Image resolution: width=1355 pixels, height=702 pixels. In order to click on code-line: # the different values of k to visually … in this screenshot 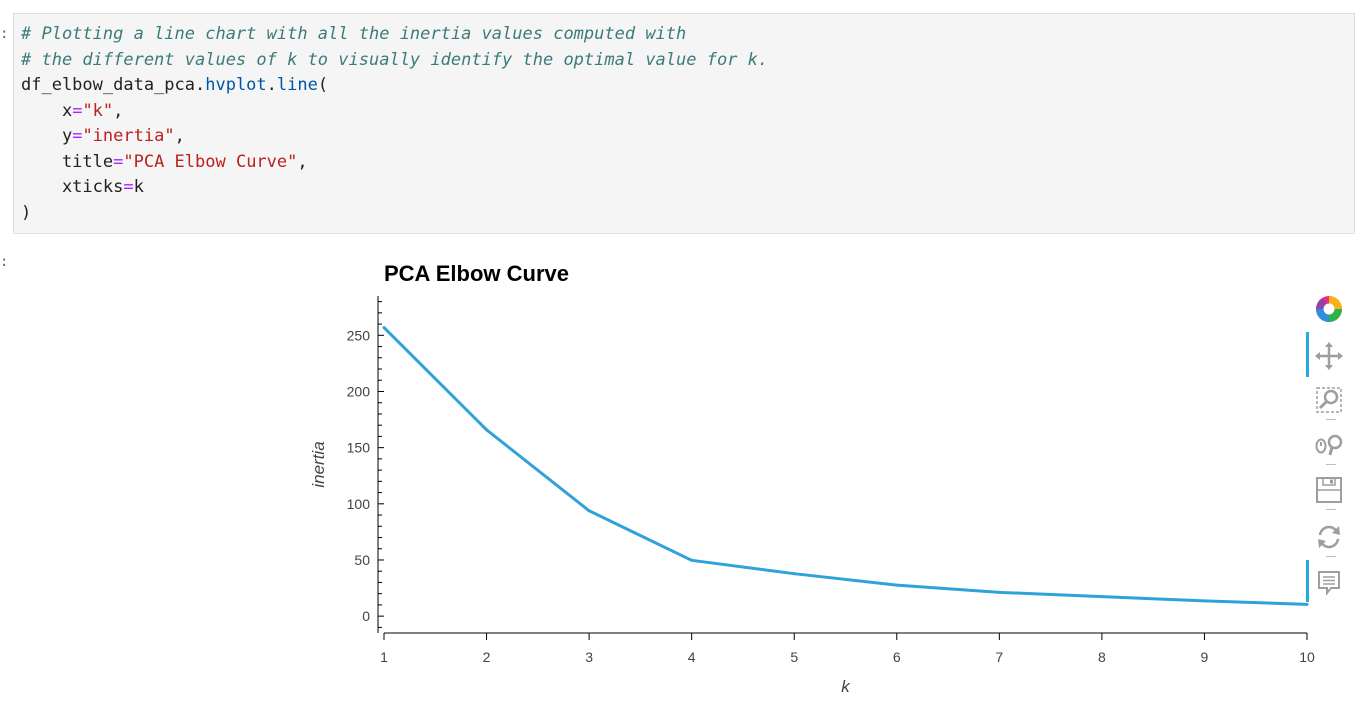, I will do `click(394, 61)`.